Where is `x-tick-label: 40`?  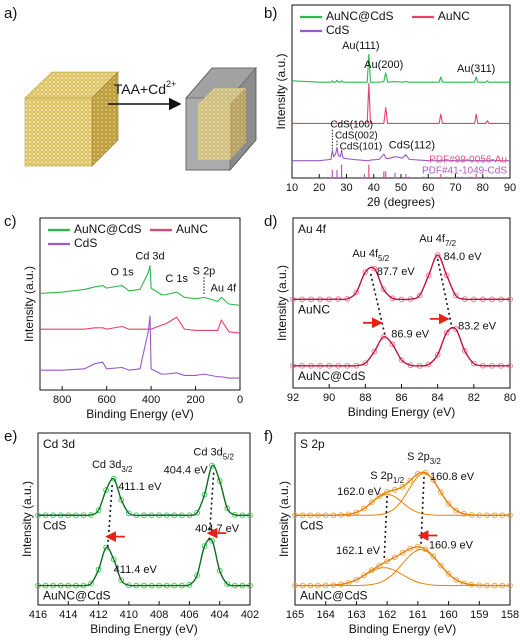 x-tick-label: 40 is located at coordinates (374, 188).